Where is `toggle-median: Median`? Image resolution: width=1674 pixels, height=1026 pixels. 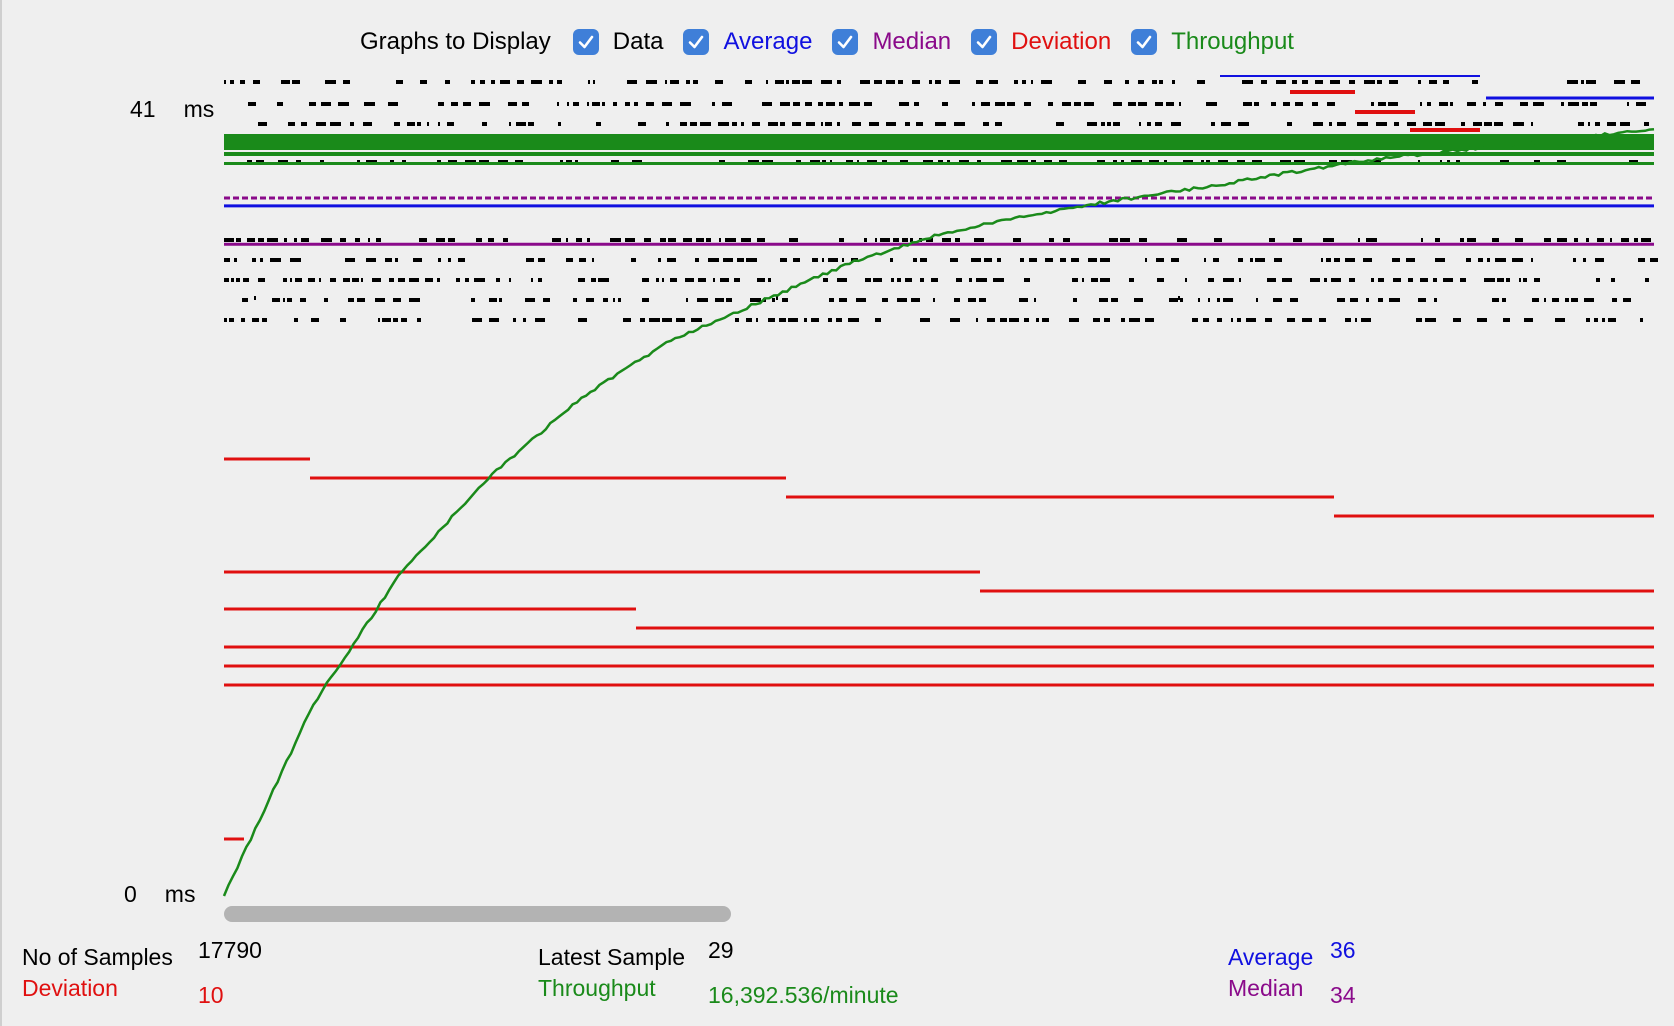 toggle-median: Median is located at coordinates (891, 42).